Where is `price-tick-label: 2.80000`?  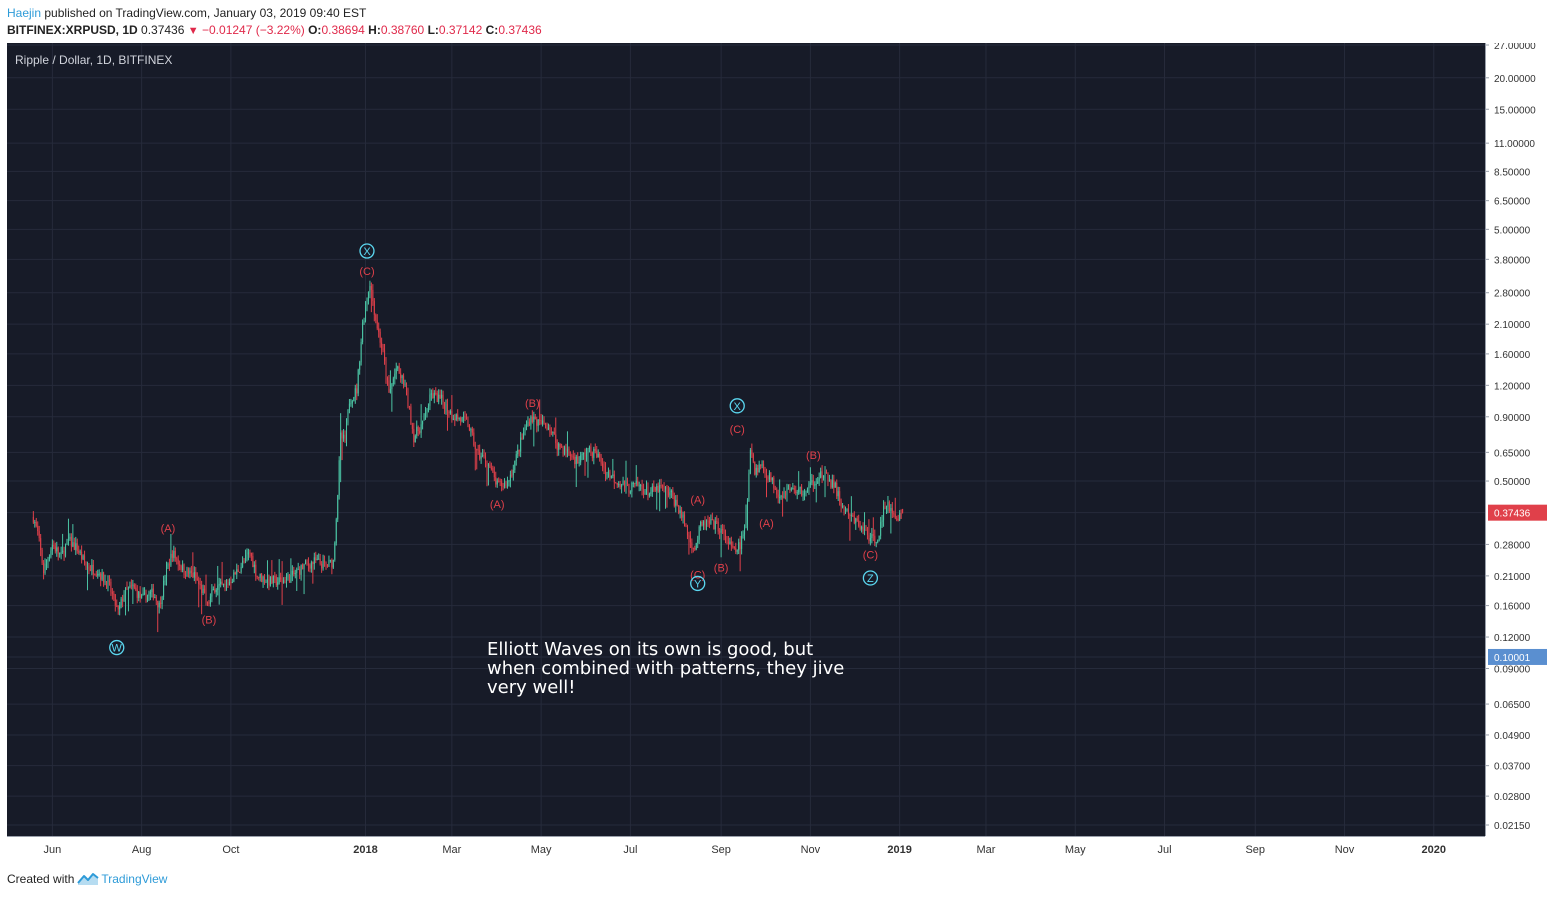
price-tick-label: 2.80000 is located at coordinates (1512, 294).